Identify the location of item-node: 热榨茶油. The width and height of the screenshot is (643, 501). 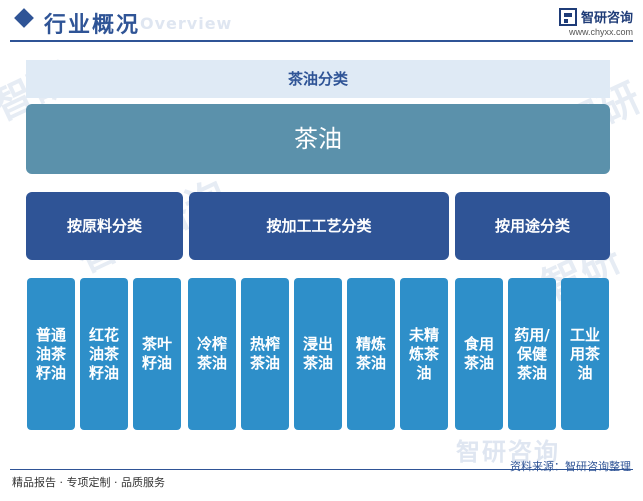
(265, 354).